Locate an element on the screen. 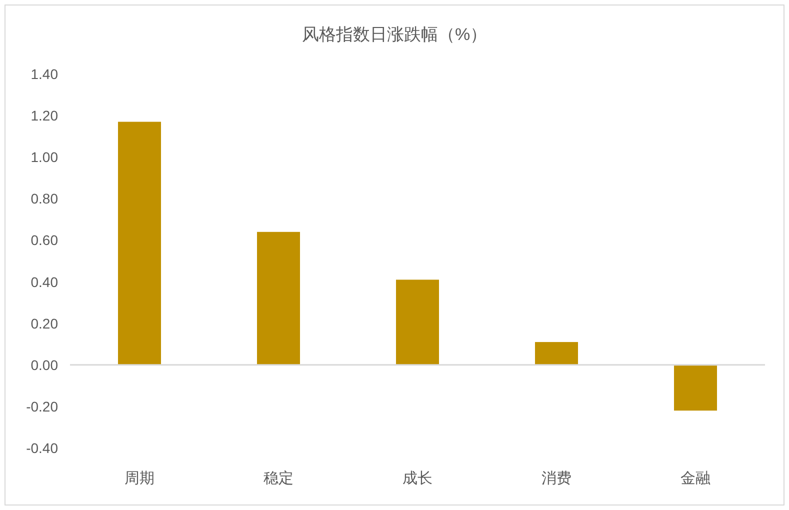  x-tick-label: 金融 is located at coordinates (695, 478).